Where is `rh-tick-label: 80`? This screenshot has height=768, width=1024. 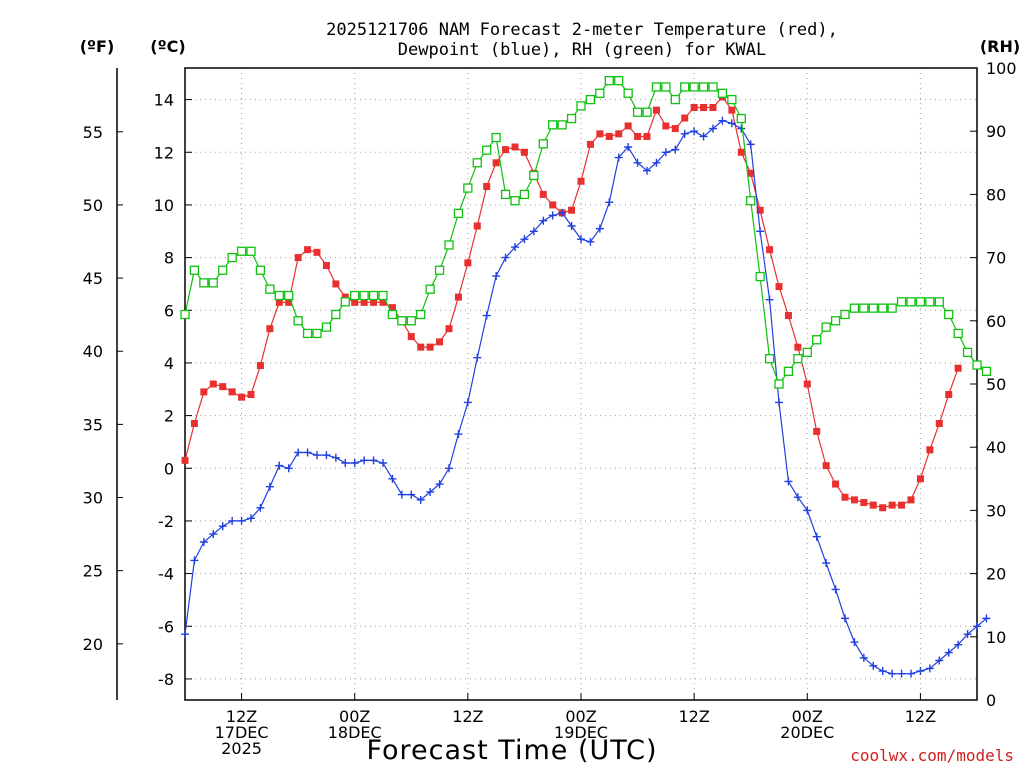 rh-tick-label: 80 is located at coordinates (996, 194).